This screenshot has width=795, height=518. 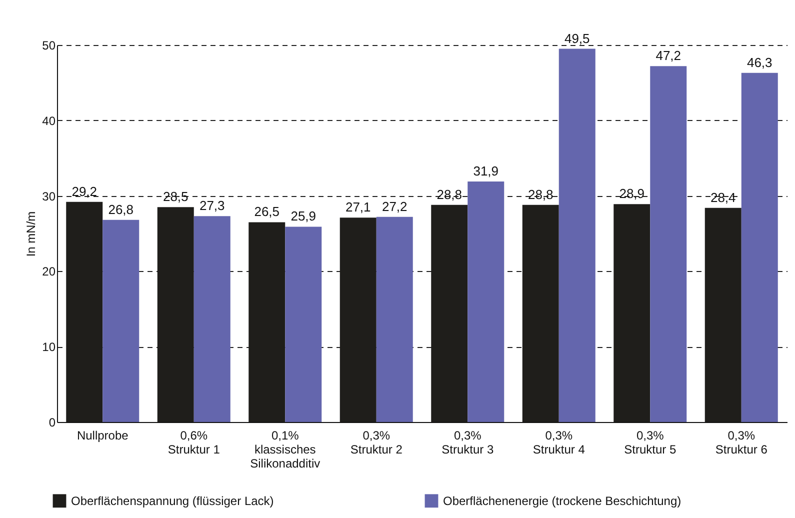 What do you see at coordinates (303, 216) in the screenshot?
I see `data-label: 25,9` at bounding box center [303, 216].